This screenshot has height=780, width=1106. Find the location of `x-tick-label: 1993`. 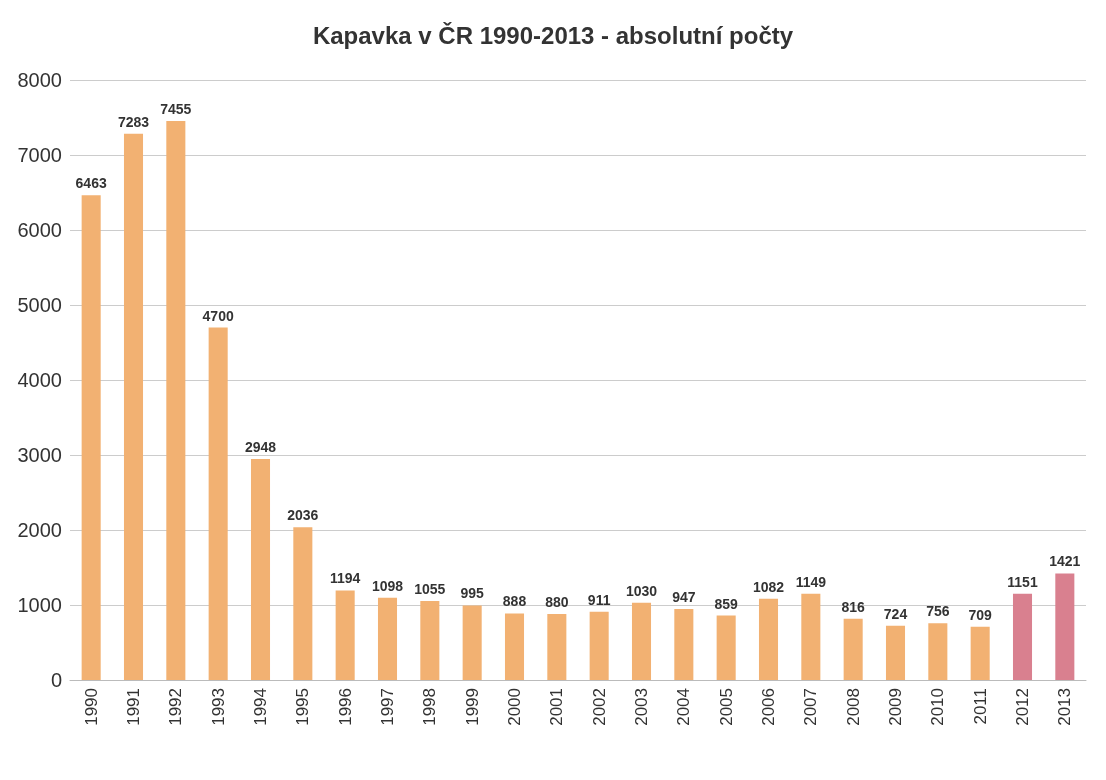

x-tick-label: 1993 is located at coordinates (218, 707).